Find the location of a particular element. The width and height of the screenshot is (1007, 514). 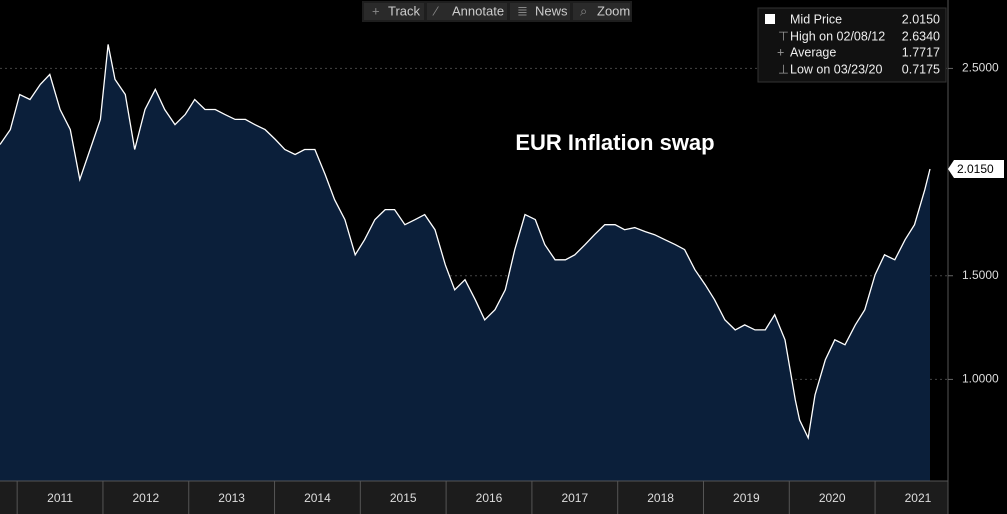

icon: ⌕ is located at coordinates (583, 10).